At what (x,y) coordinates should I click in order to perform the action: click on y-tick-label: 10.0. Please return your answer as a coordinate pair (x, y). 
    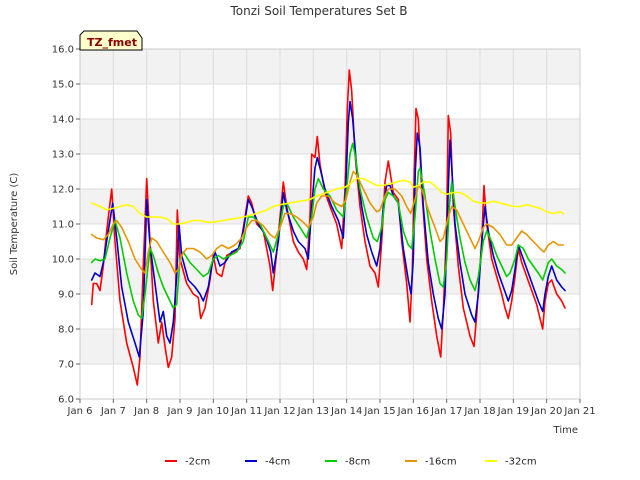
    Looking at the image, I should click on (63, 260).